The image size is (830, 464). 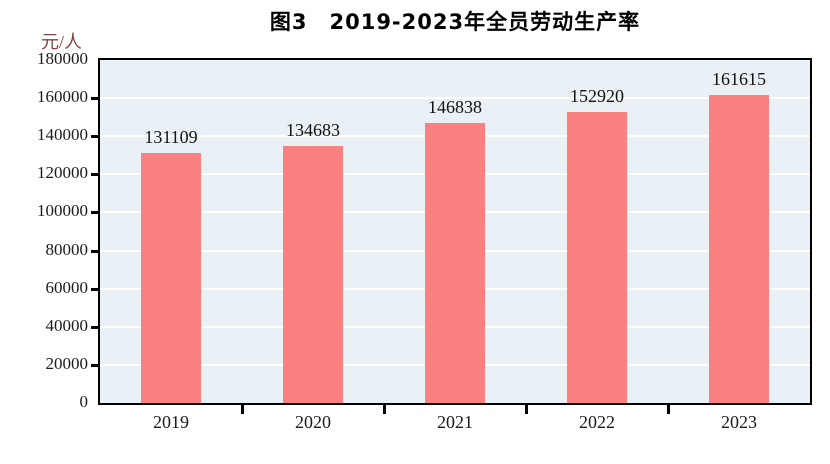 What do you see at coordinates (597, 257) in the screenshot?
I see `bar-2022` at bounding box center [597, 257].